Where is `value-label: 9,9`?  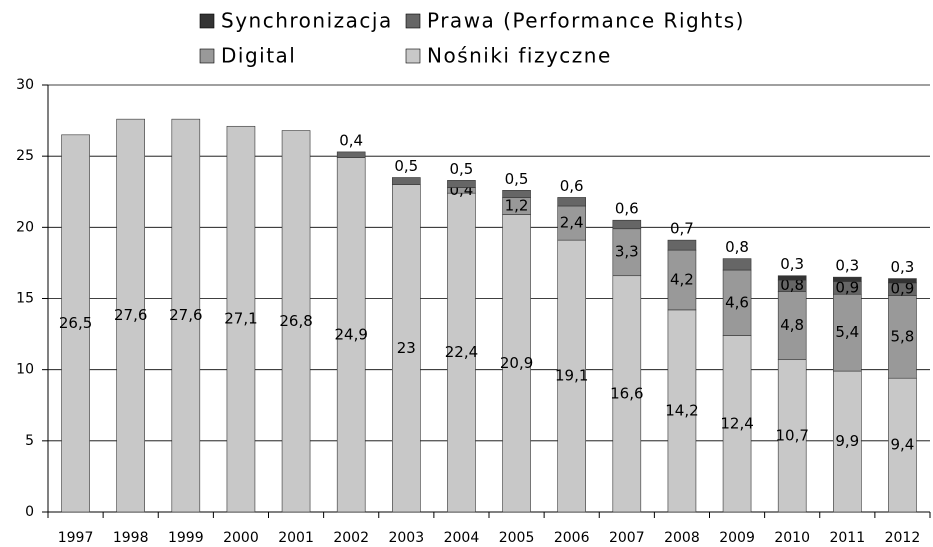
value-label: 9,9 is located at coordinates (847, 441).